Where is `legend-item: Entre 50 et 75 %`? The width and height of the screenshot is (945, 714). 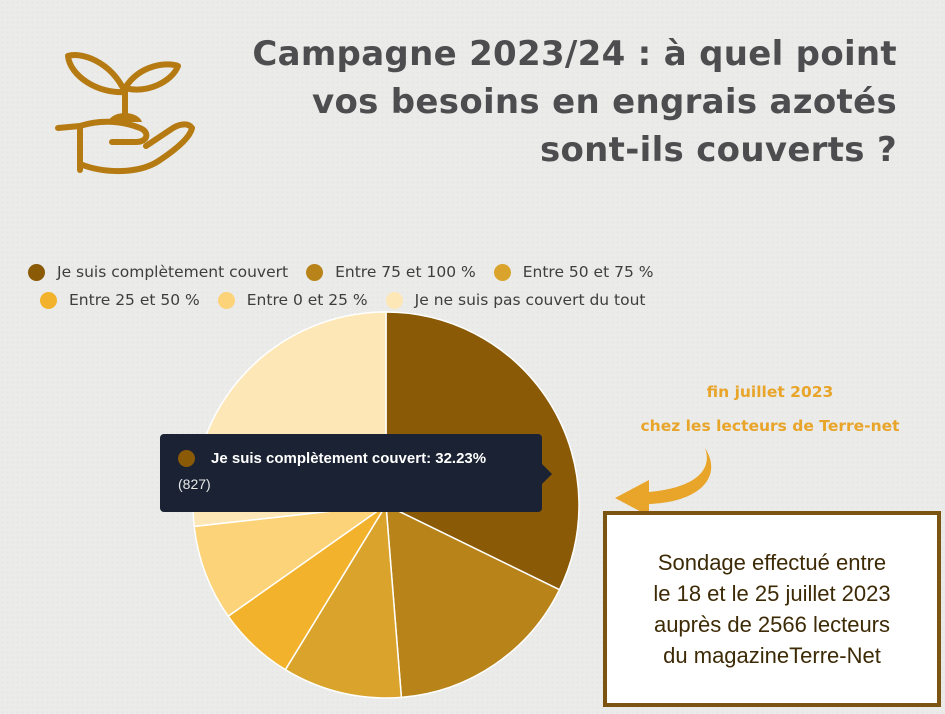
legend-item: Entre 50 et 75 % is located at coordinates (573, 272).